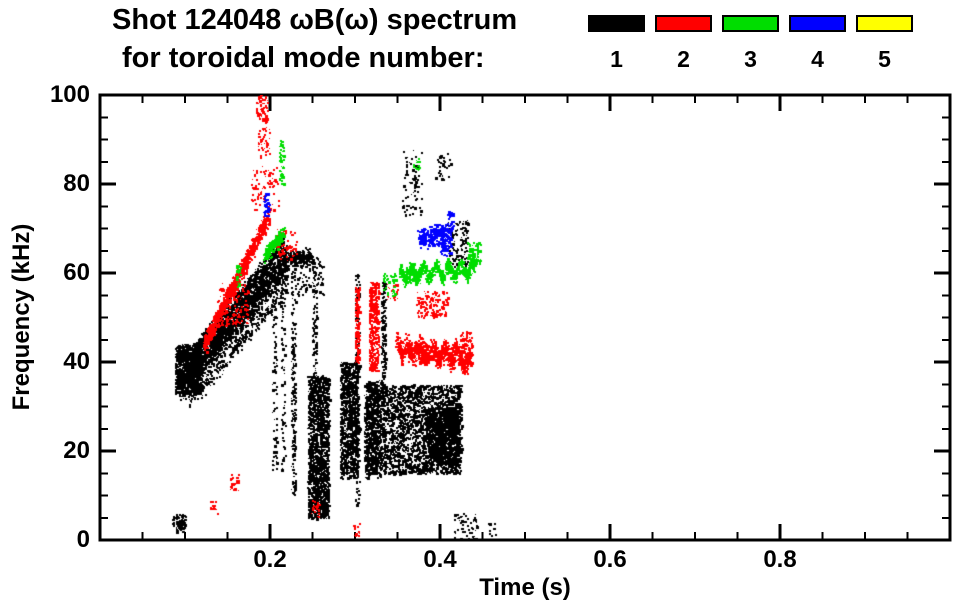 Image resolution: width=963 pixels, height=615 pixels. What do you see at coordinates (76, 450) in the screenshot?
I see `y-tick-label-20: 20` at bounding box center [76, 450].